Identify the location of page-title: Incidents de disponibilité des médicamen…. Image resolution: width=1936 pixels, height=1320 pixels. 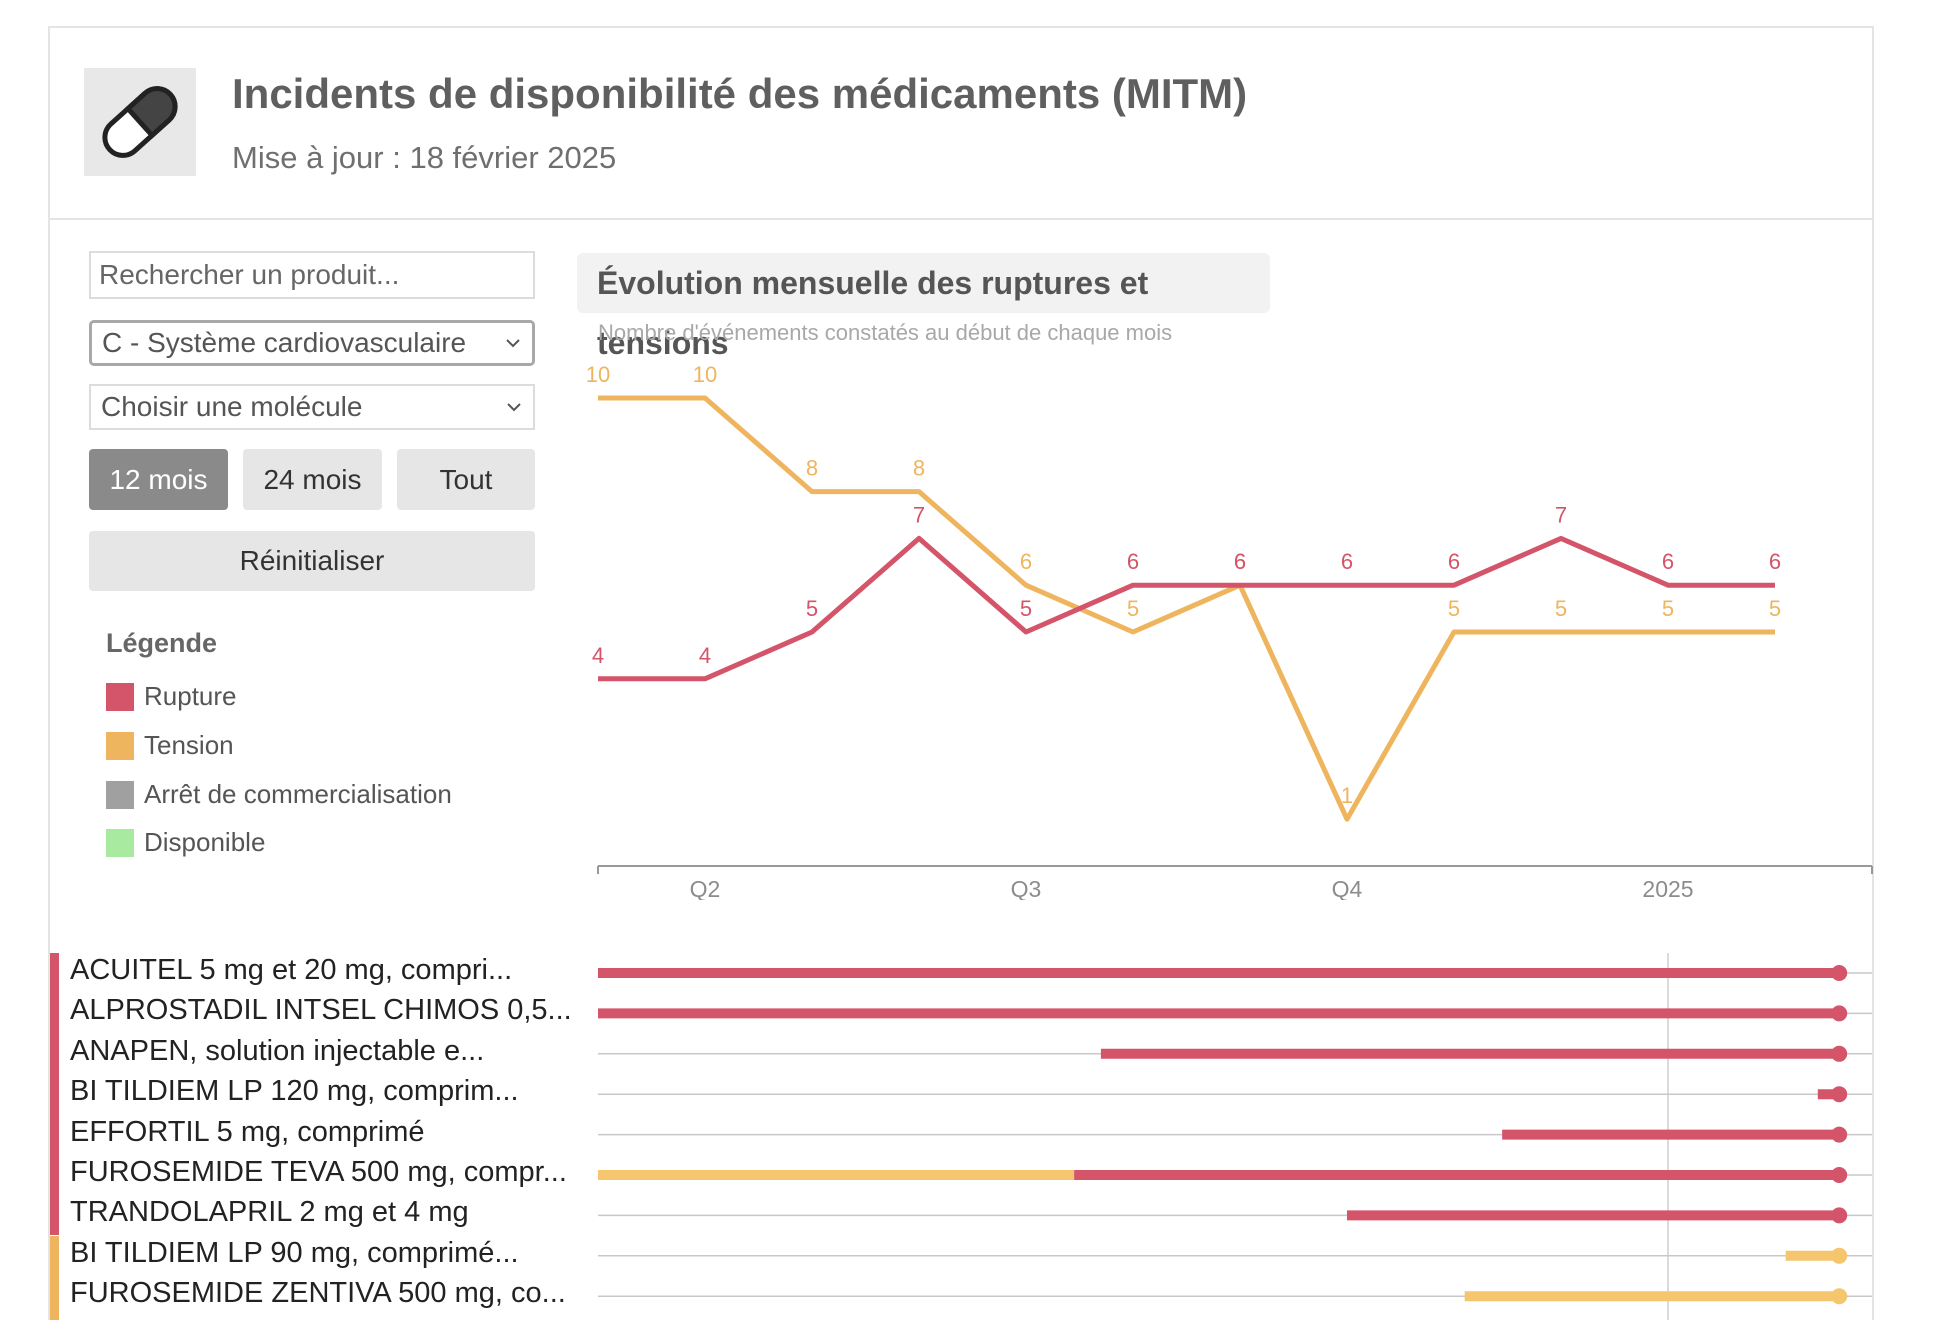
(740, 93).